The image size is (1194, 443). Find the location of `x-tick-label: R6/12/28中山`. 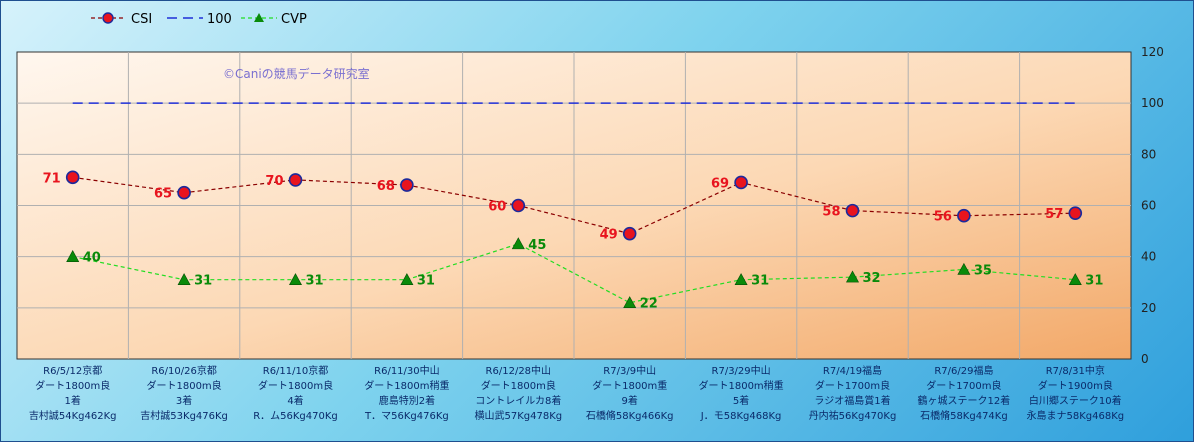

x-tick-label: R6/12/28中山 is located at coordinates (519, 370).